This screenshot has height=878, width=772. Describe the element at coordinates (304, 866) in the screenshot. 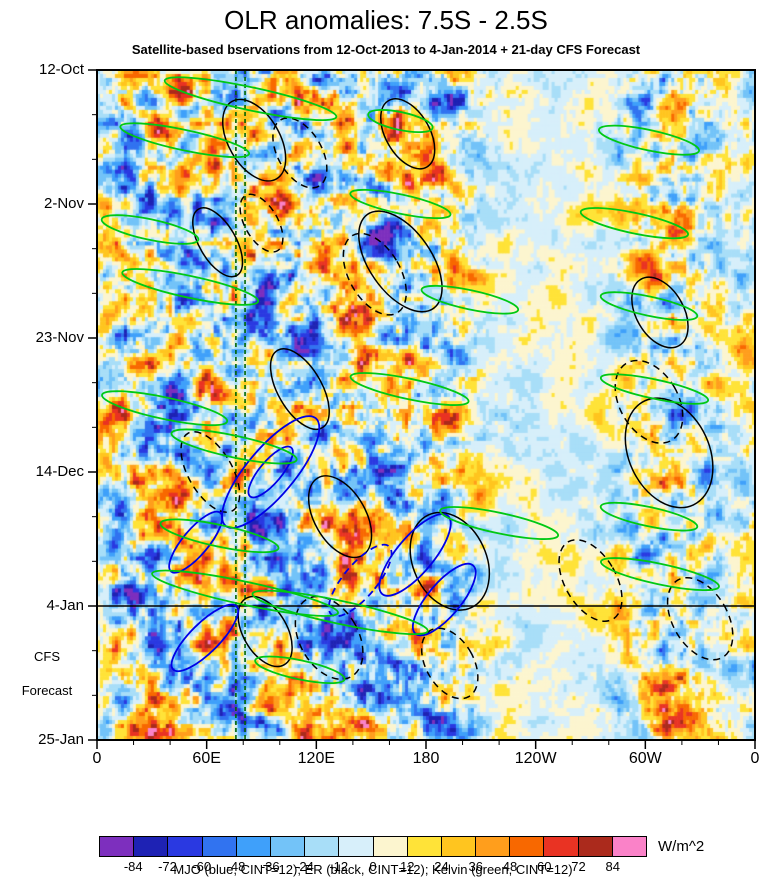

I see `colorbar-tick-label: -24` at that location.